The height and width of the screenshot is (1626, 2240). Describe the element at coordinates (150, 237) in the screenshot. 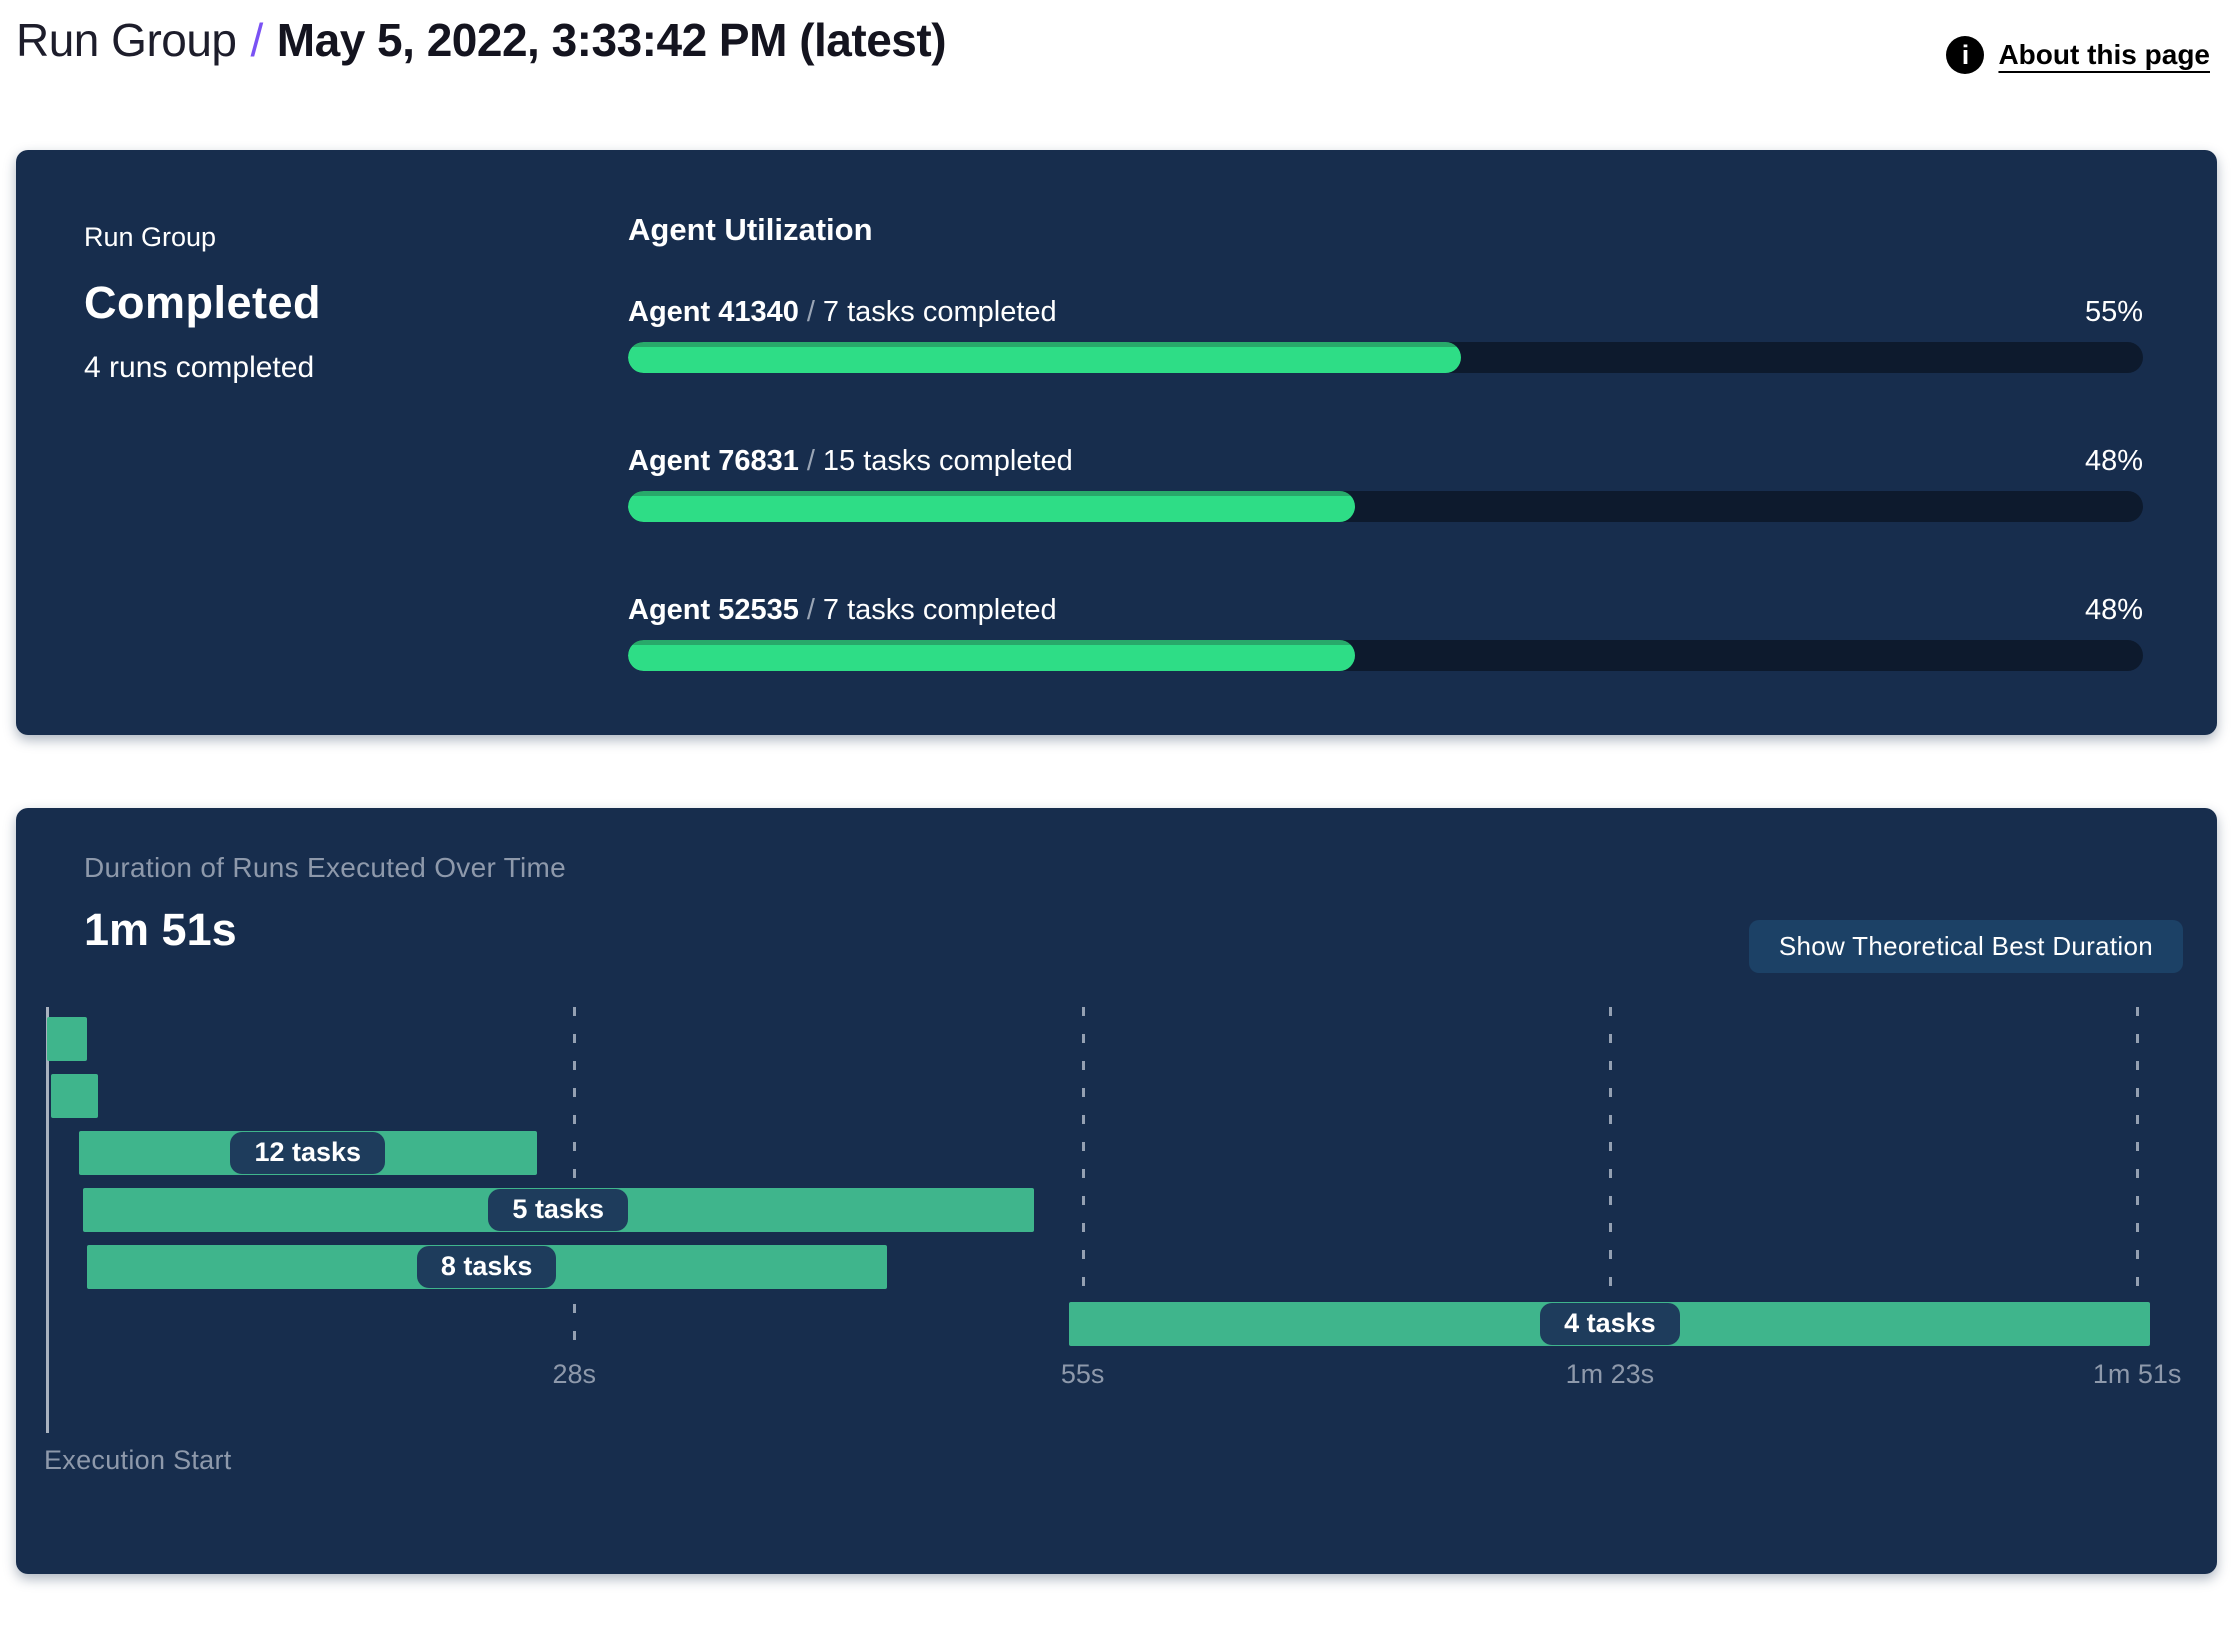

I see `run-group-label: Run Group` at that location.